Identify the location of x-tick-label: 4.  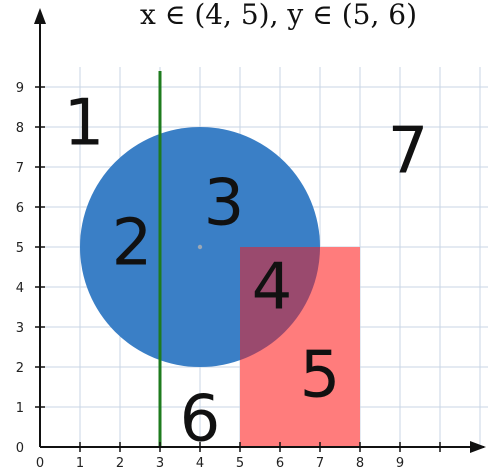
(200, 463).